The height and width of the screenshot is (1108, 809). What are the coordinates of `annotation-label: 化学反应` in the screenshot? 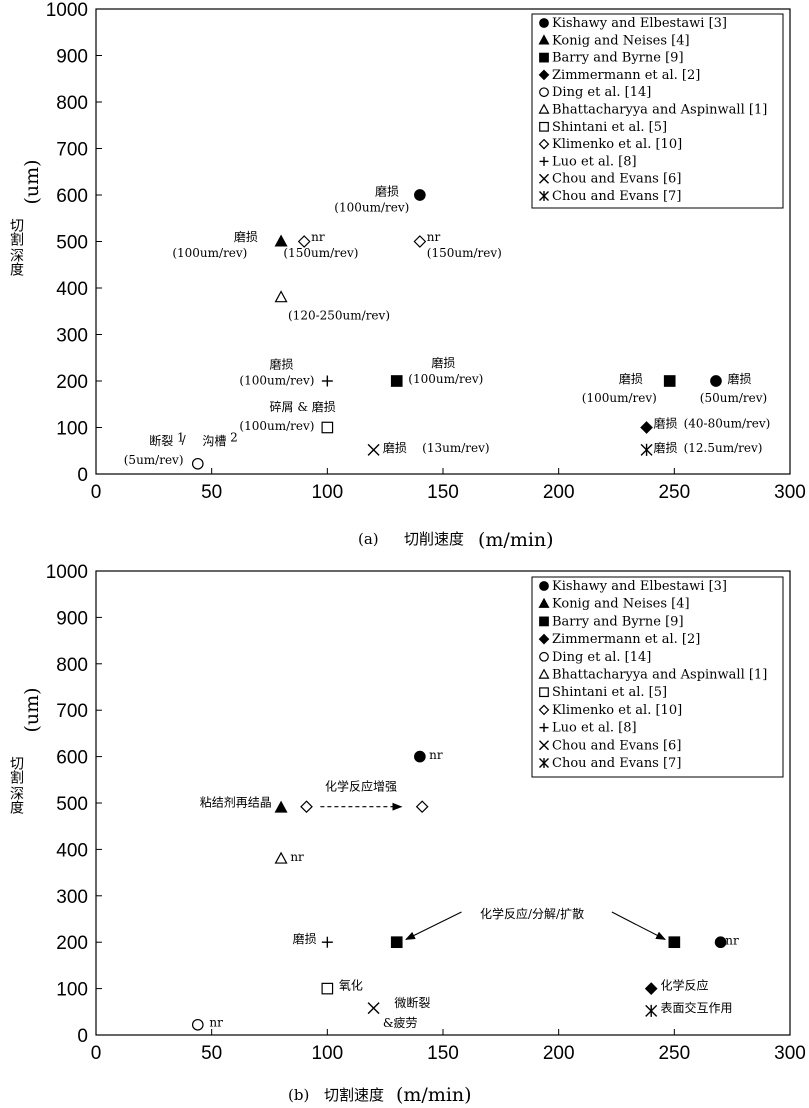 It's located at (684, 985).